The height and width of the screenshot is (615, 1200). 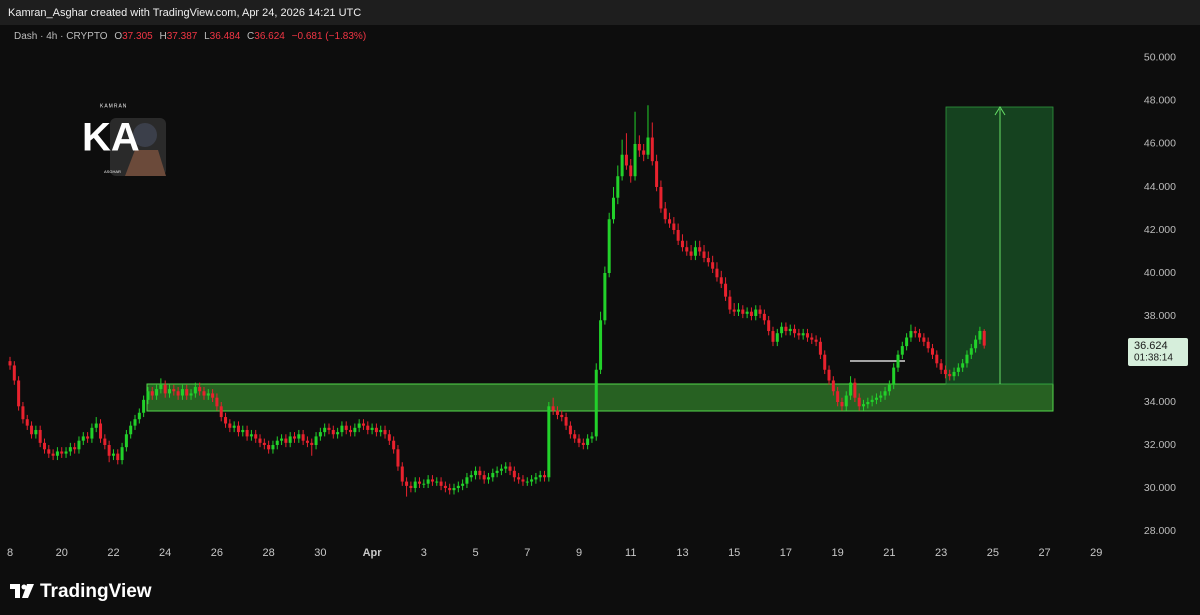 What do you see at coordinates (373, 553) in the screenshot?
I see `x-tick-label: Apr` at bounding box center [373, 553].